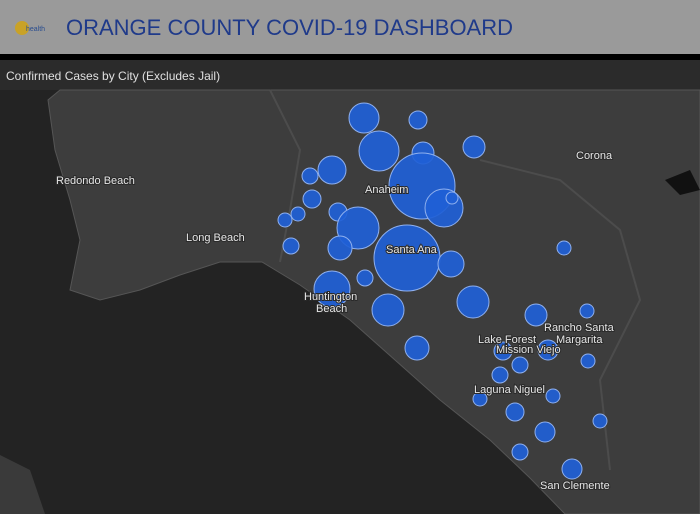 The image size is (700, 514). I want to click on place-label: San Clemente, so click(575, 486).